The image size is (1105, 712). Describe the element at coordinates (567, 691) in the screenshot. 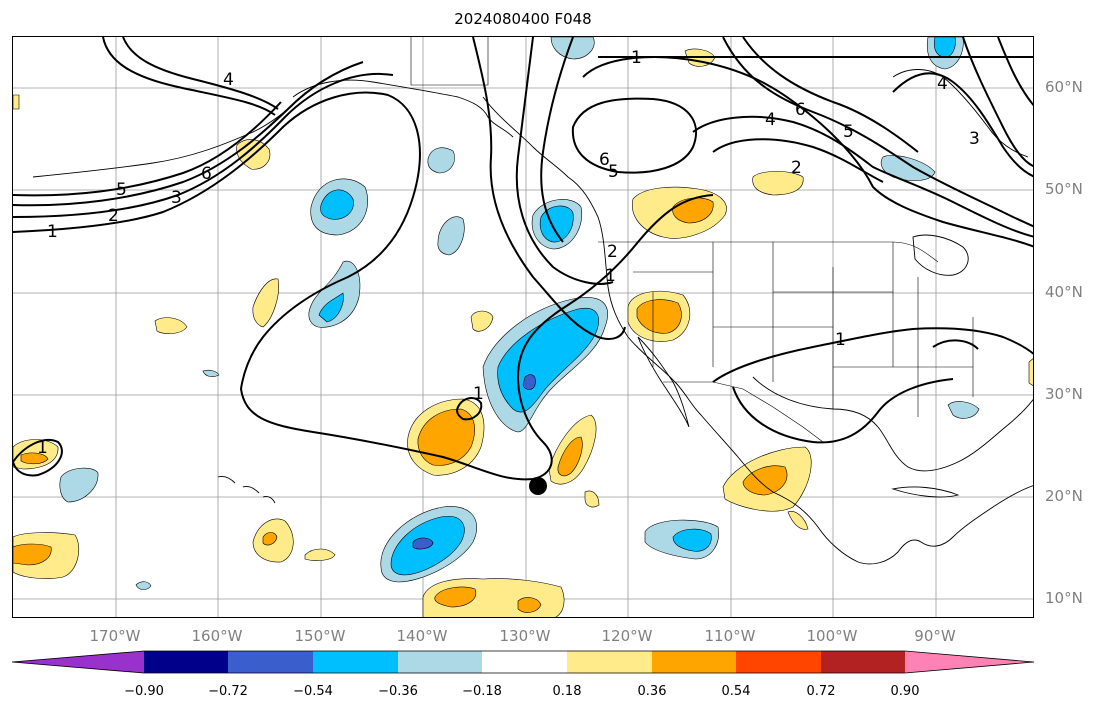

I see `colorbar-tick-label: 0.18` at that location.